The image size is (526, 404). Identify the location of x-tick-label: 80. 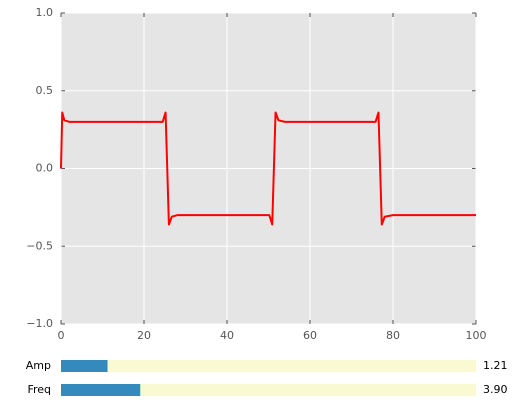
(393, 335).